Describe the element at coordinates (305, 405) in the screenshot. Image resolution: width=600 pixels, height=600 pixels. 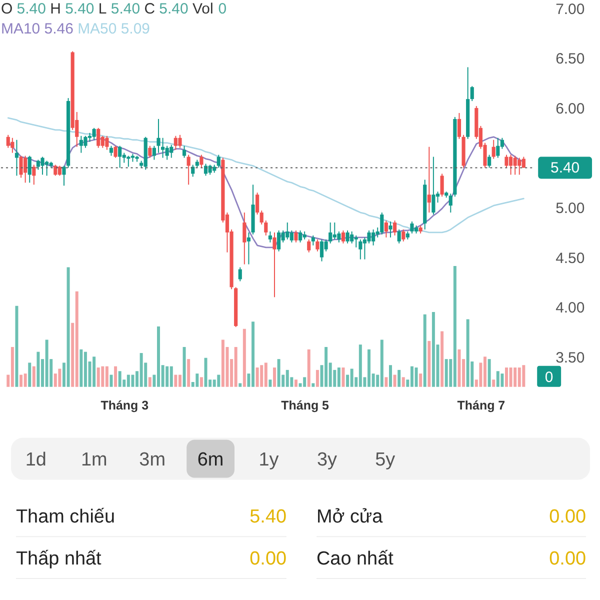
I see `x-tick-label: Tháng 5` at that location.